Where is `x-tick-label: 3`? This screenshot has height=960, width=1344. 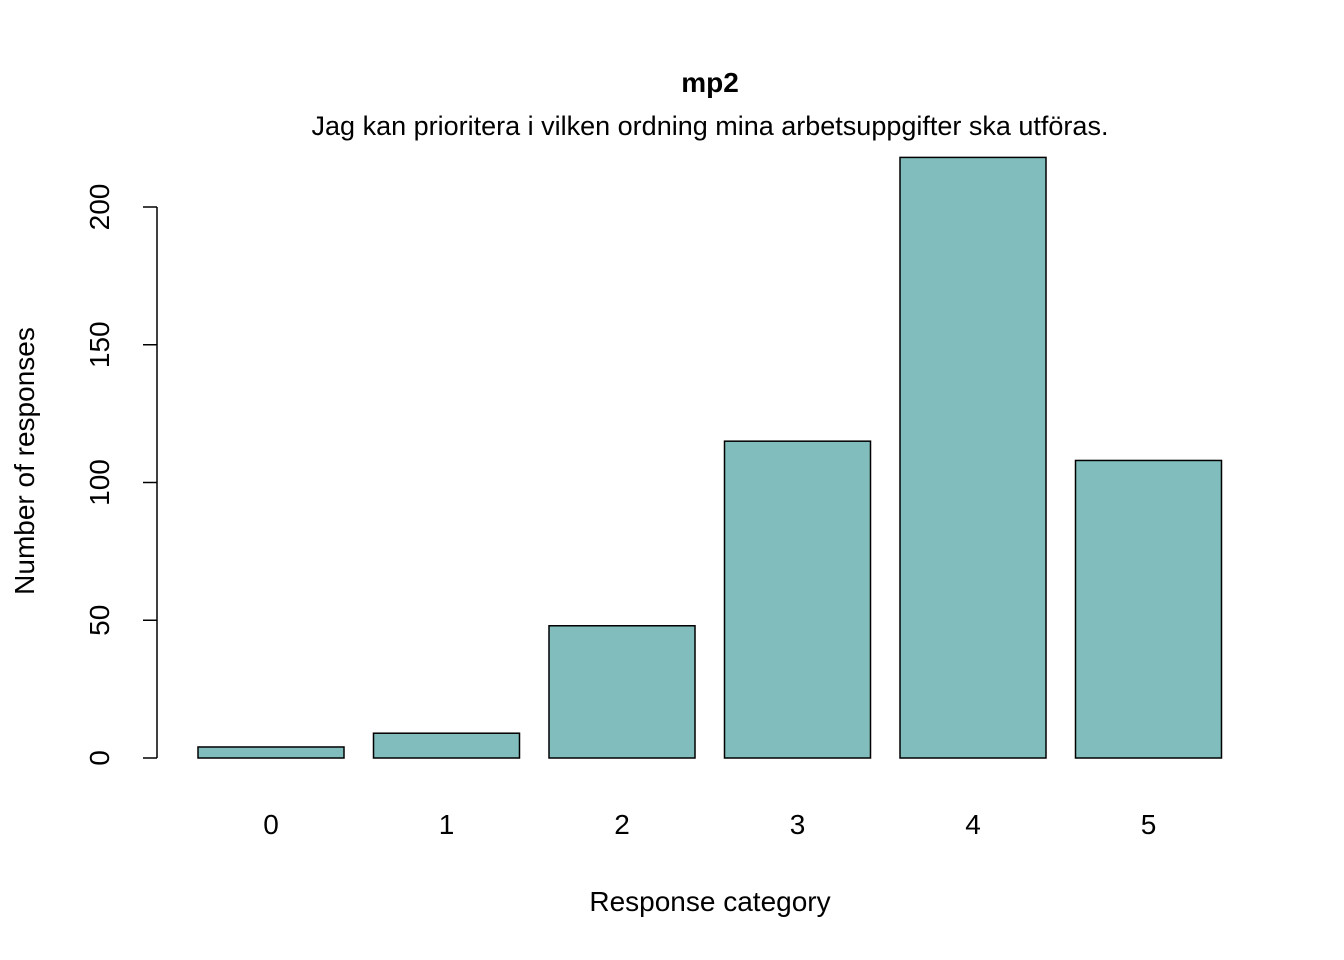 x-tick-label: 3 is located at coordinates (798, 824).